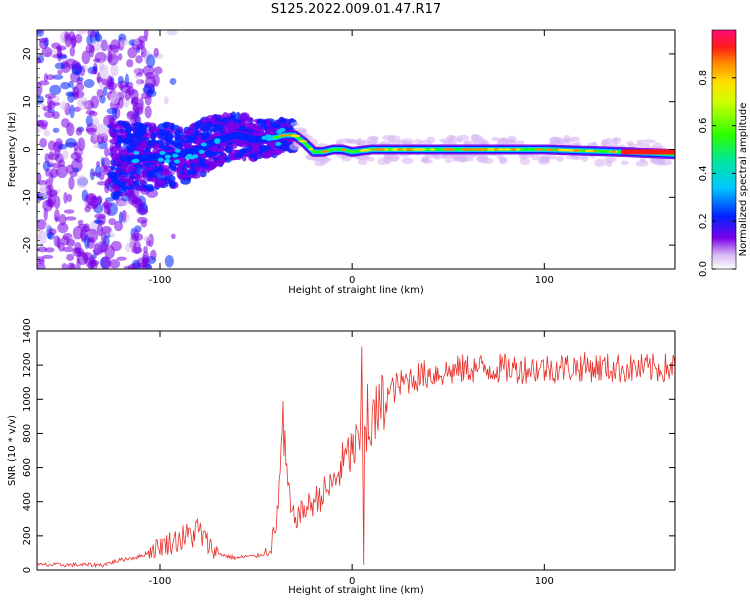 The width and height of the screenshot is (750, 600). I want to click on colorbar, so click(724, 149).